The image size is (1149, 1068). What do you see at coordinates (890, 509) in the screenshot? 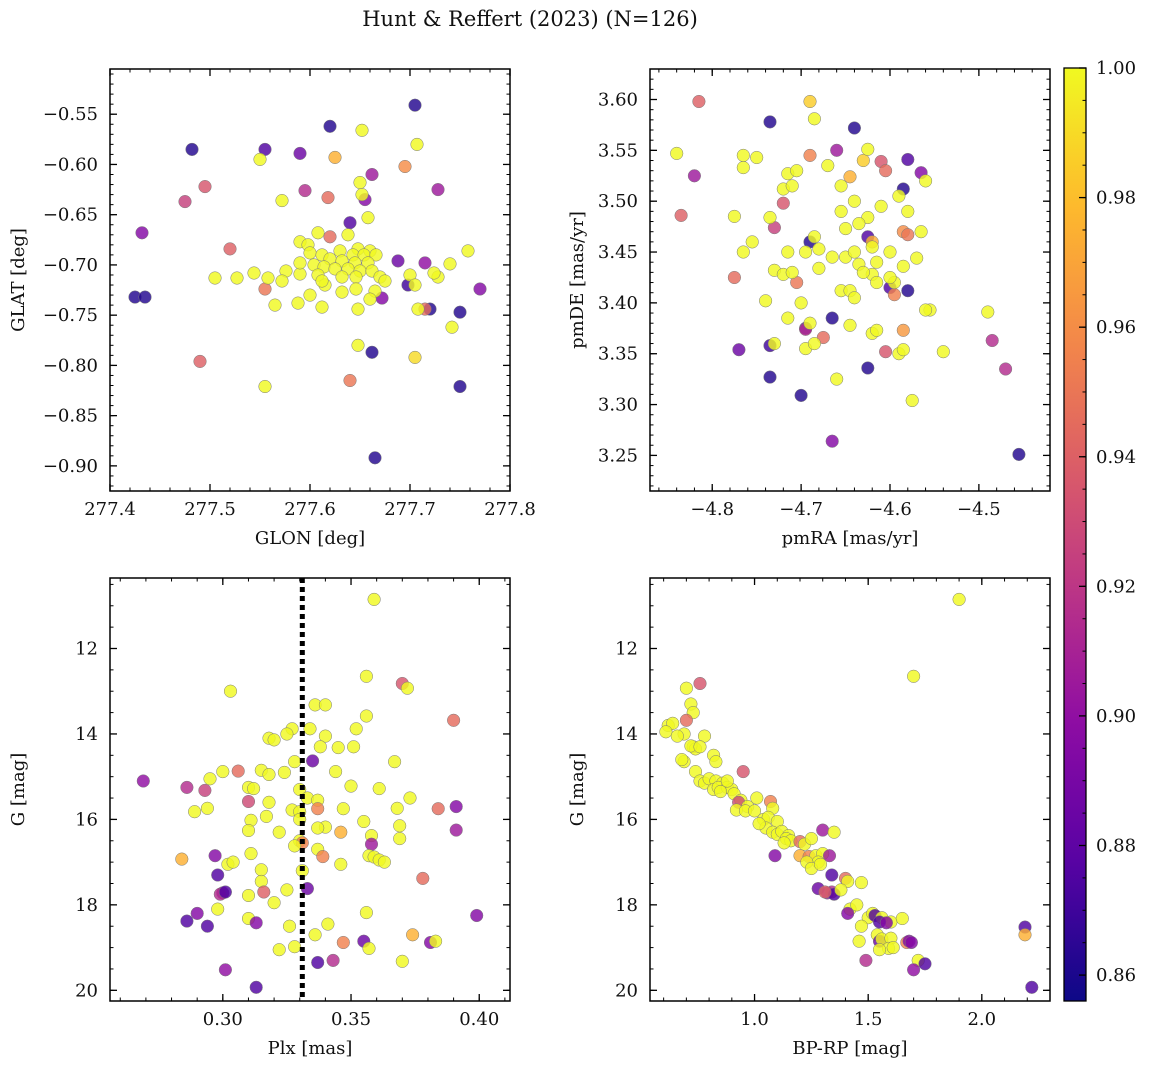
I see `x-tick-label: −4.6` at bounding box center [890, 509].